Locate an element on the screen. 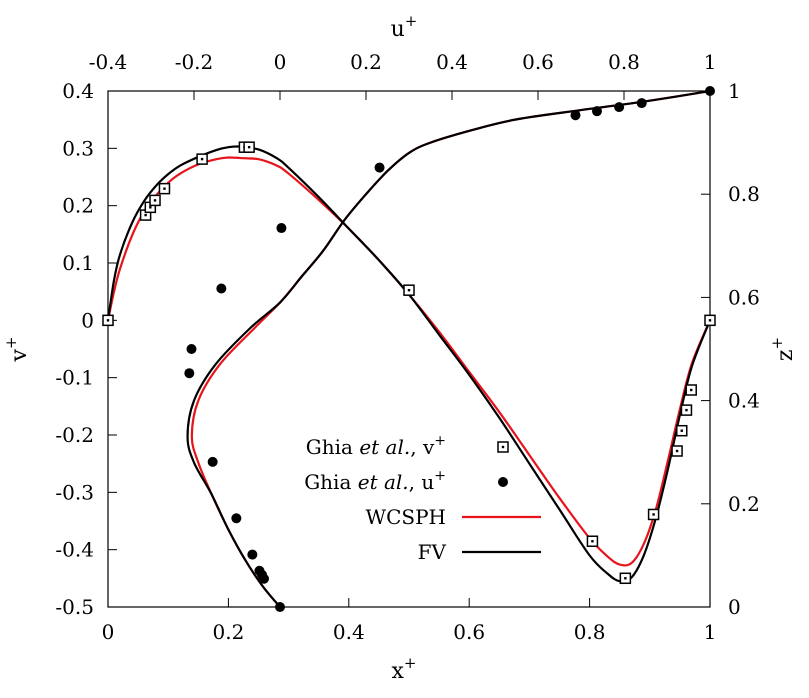 This screenshot has width=809, height=698. tick-label-top: -0.2 is located at coordinates (194, 62).